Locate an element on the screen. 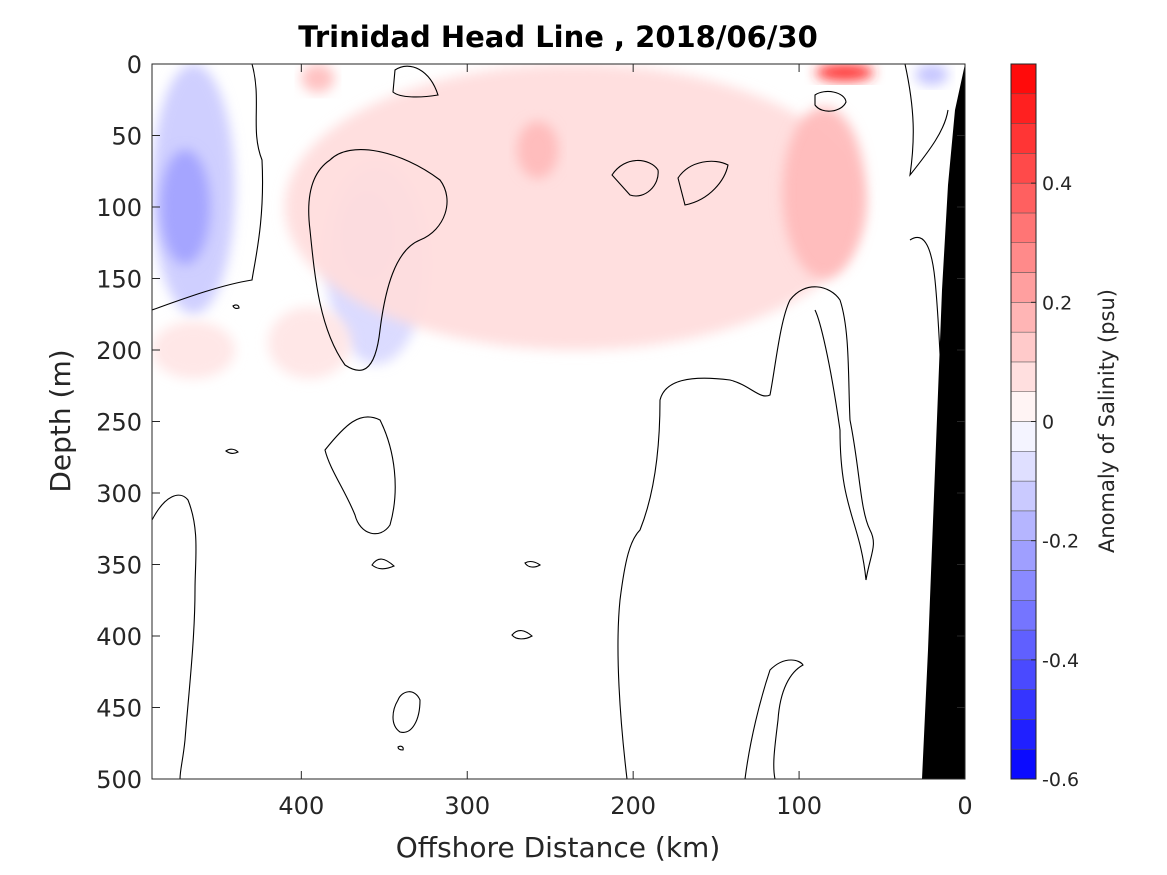 The image size is (1167, 875). y-tick-label: 450 is located at coordinates (119, 709).